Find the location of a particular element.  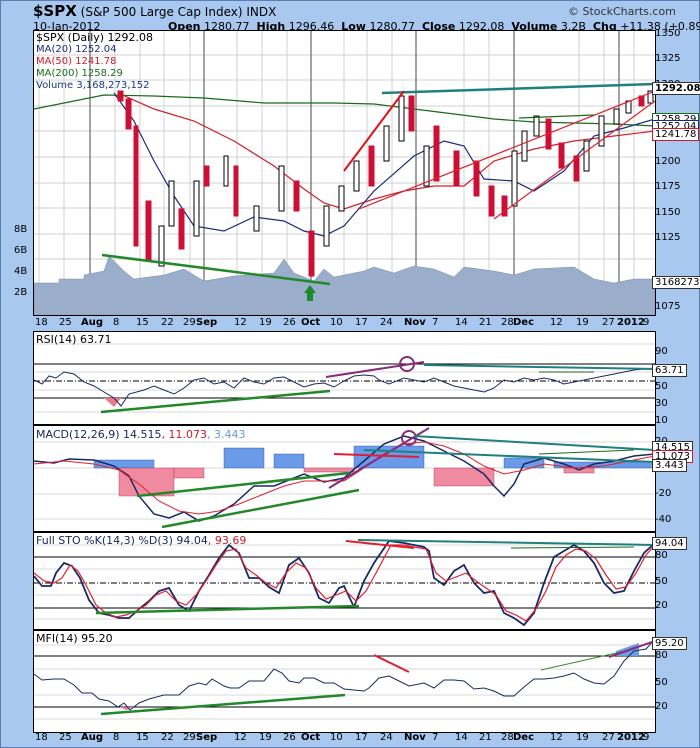

sto-tag: 94.04 is located at coordinates (669, 543).